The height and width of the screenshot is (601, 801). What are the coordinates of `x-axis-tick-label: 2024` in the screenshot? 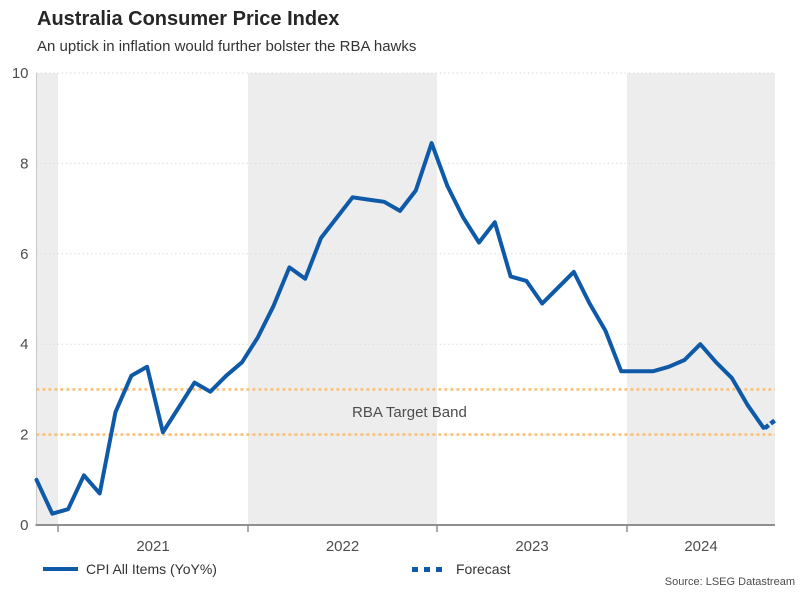 It's located at (700, 546).